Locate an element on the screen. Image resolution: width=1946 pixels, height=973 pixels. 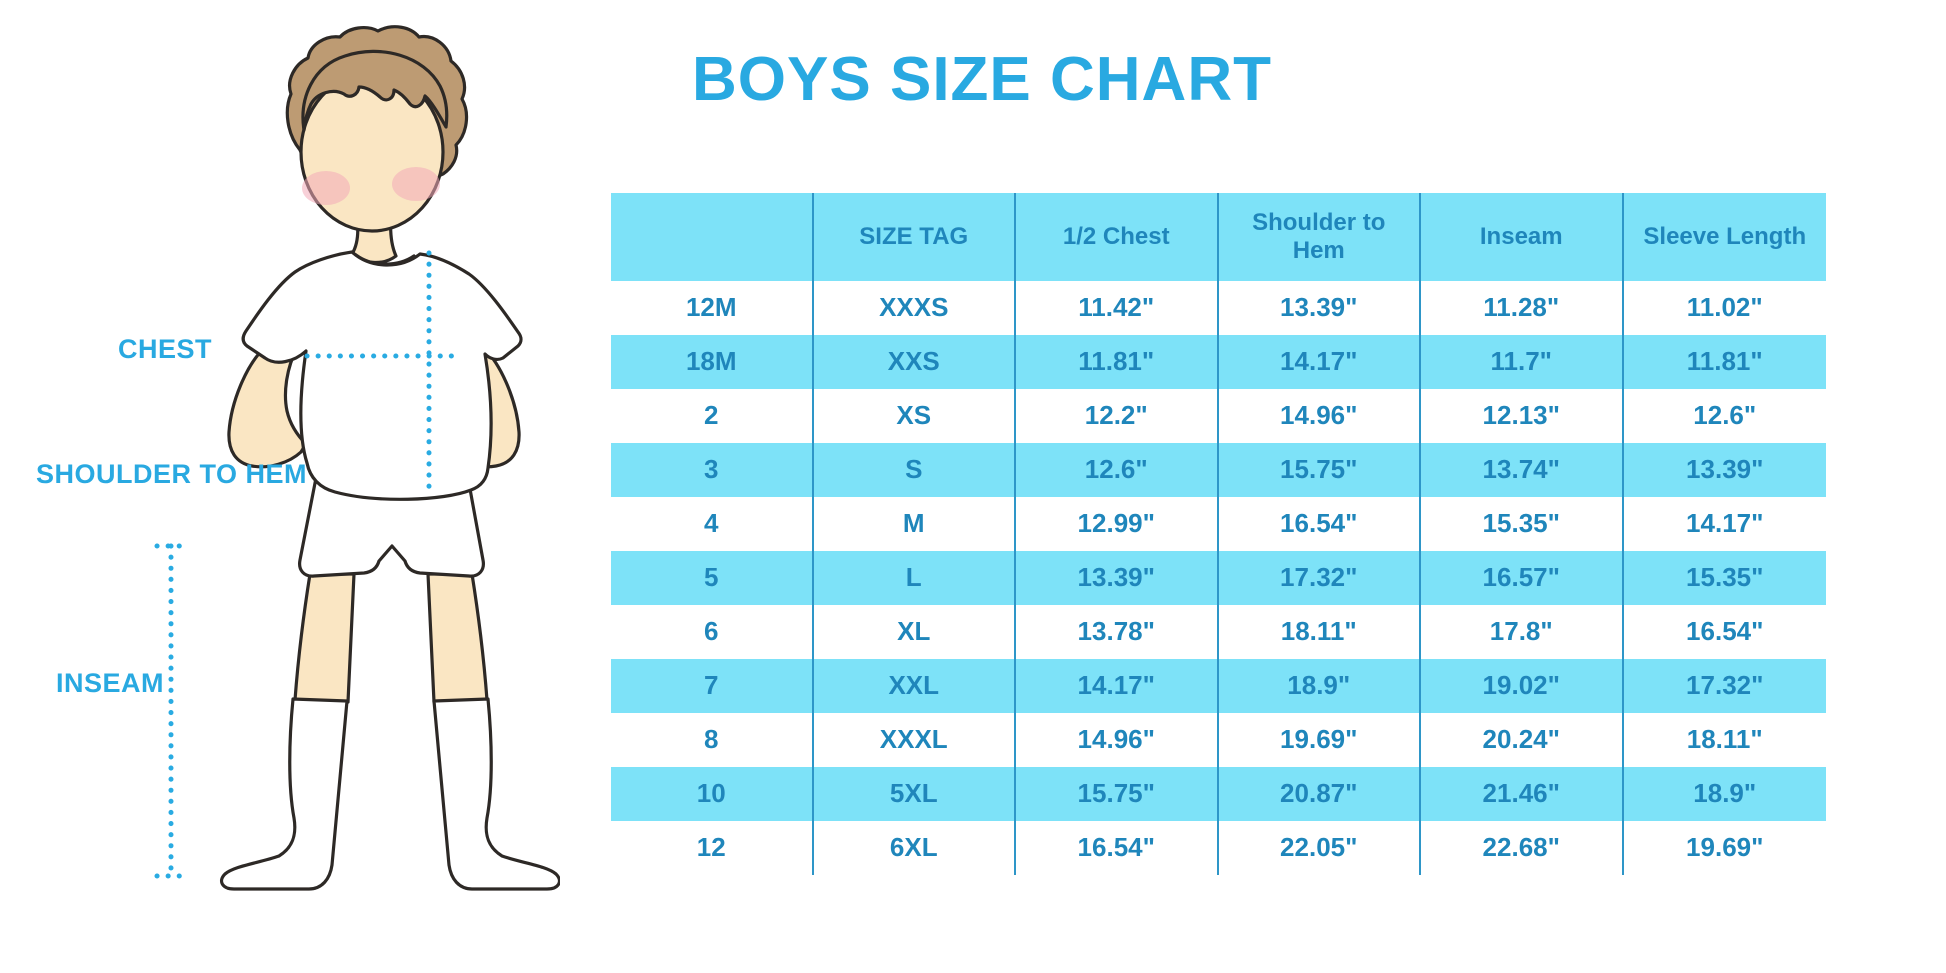
left-sock-shape is located at coordinates (284, 794).